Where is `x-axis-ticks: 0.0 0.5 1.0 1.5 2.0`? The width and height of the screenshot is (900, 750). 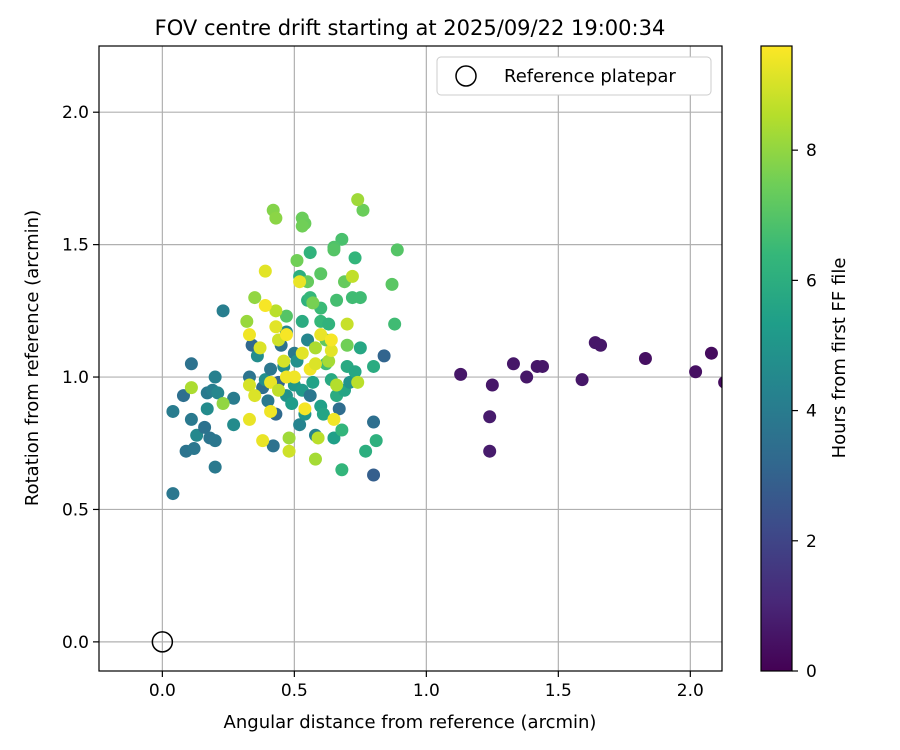
x-axis-ticks: 0.0 0.5 1.0 1.5 2.0 is located at coordinates (426, 686).